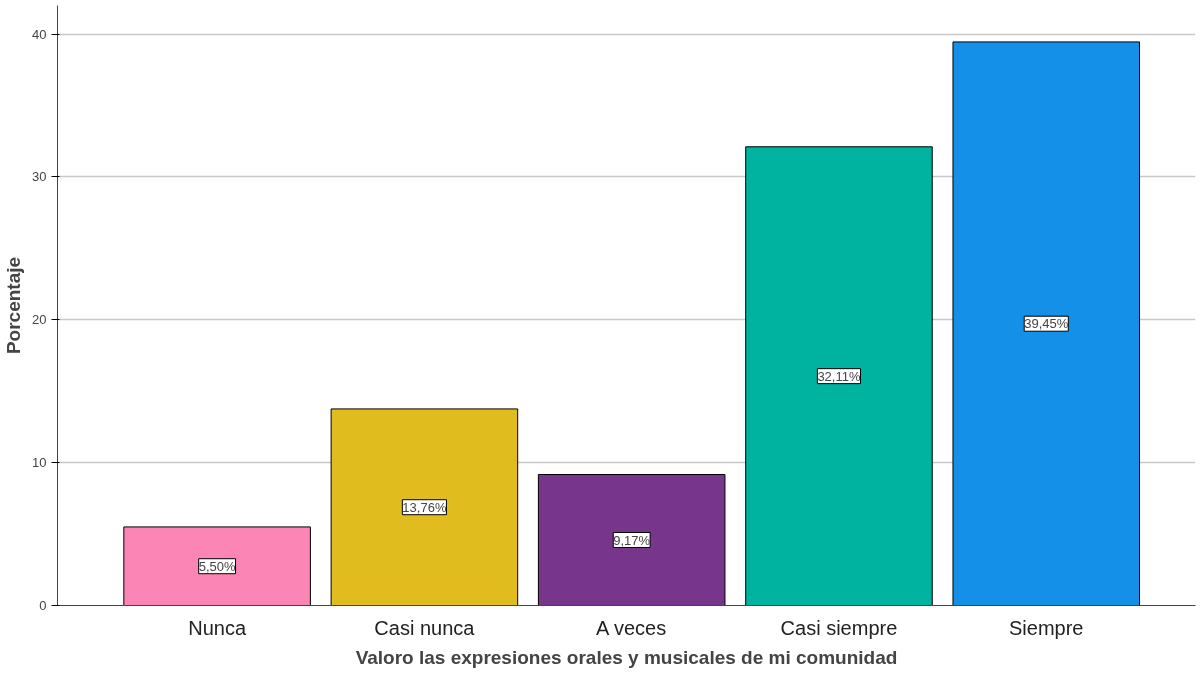  What do you see at coordinates (39, 320) in the screenshot?
I see `y-tick-label: 20` at bounding box center [39, 320].